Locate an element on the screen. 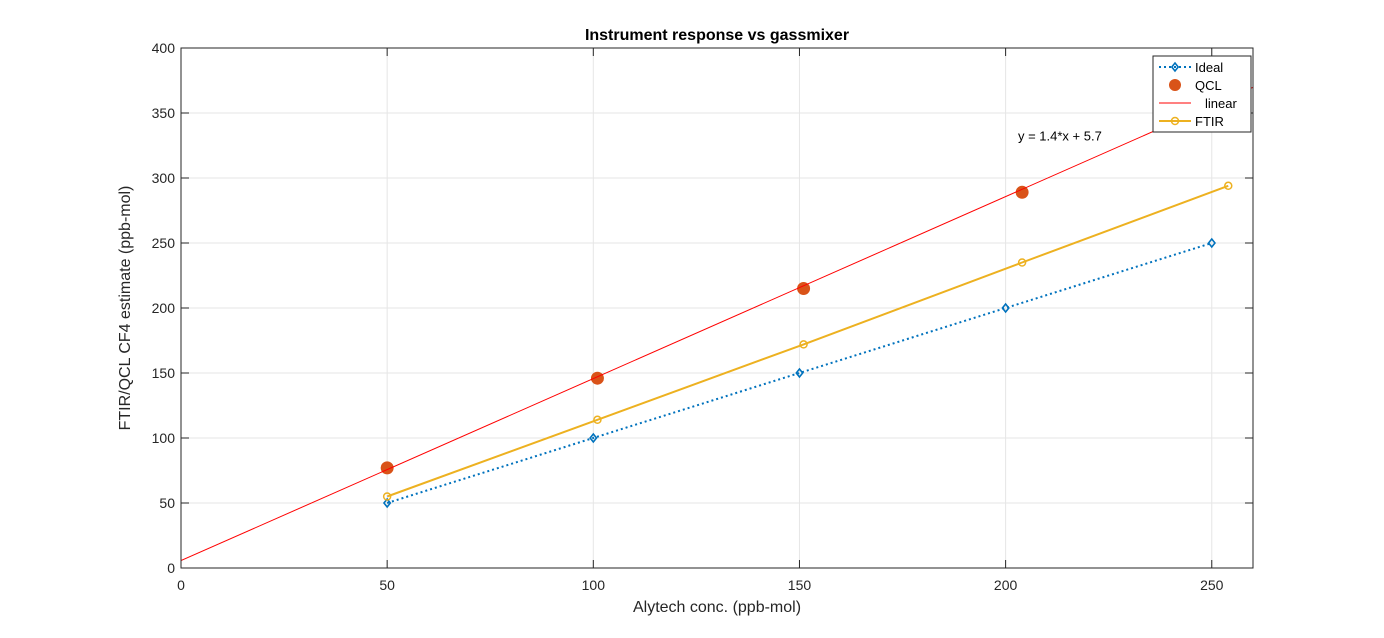 The height and width of the screenshot is (638, 1384). legend-marker-ideal is located at coordinates (1175, 67).